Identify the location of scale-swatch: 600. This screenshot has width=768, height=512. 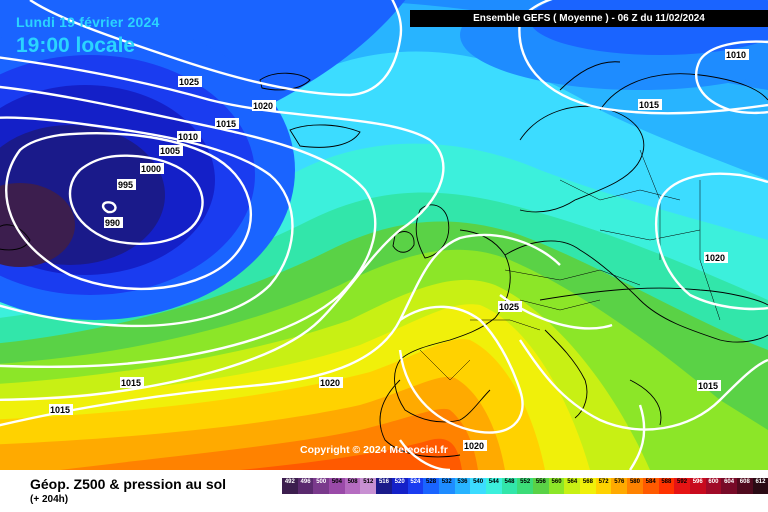
(713, 486).